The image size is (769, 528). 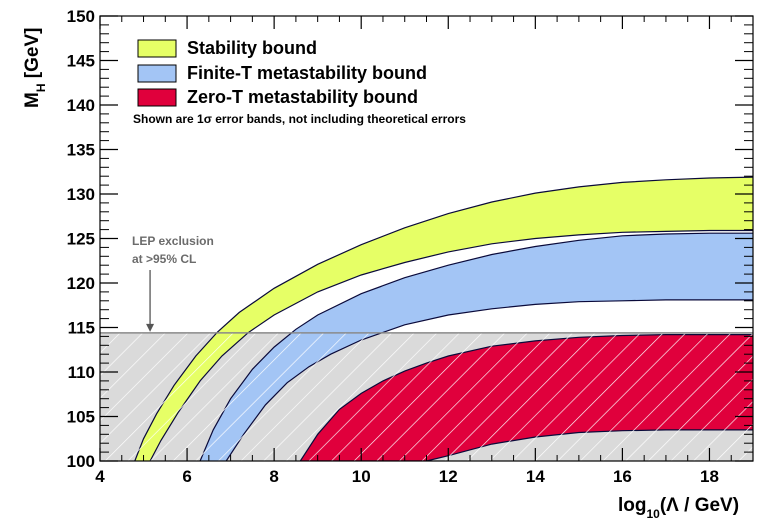 What do you see at coordinates (252, 48) in the screenshot?
I see `legend-label-stability: Stability bound` at bounding box center [252, 48].